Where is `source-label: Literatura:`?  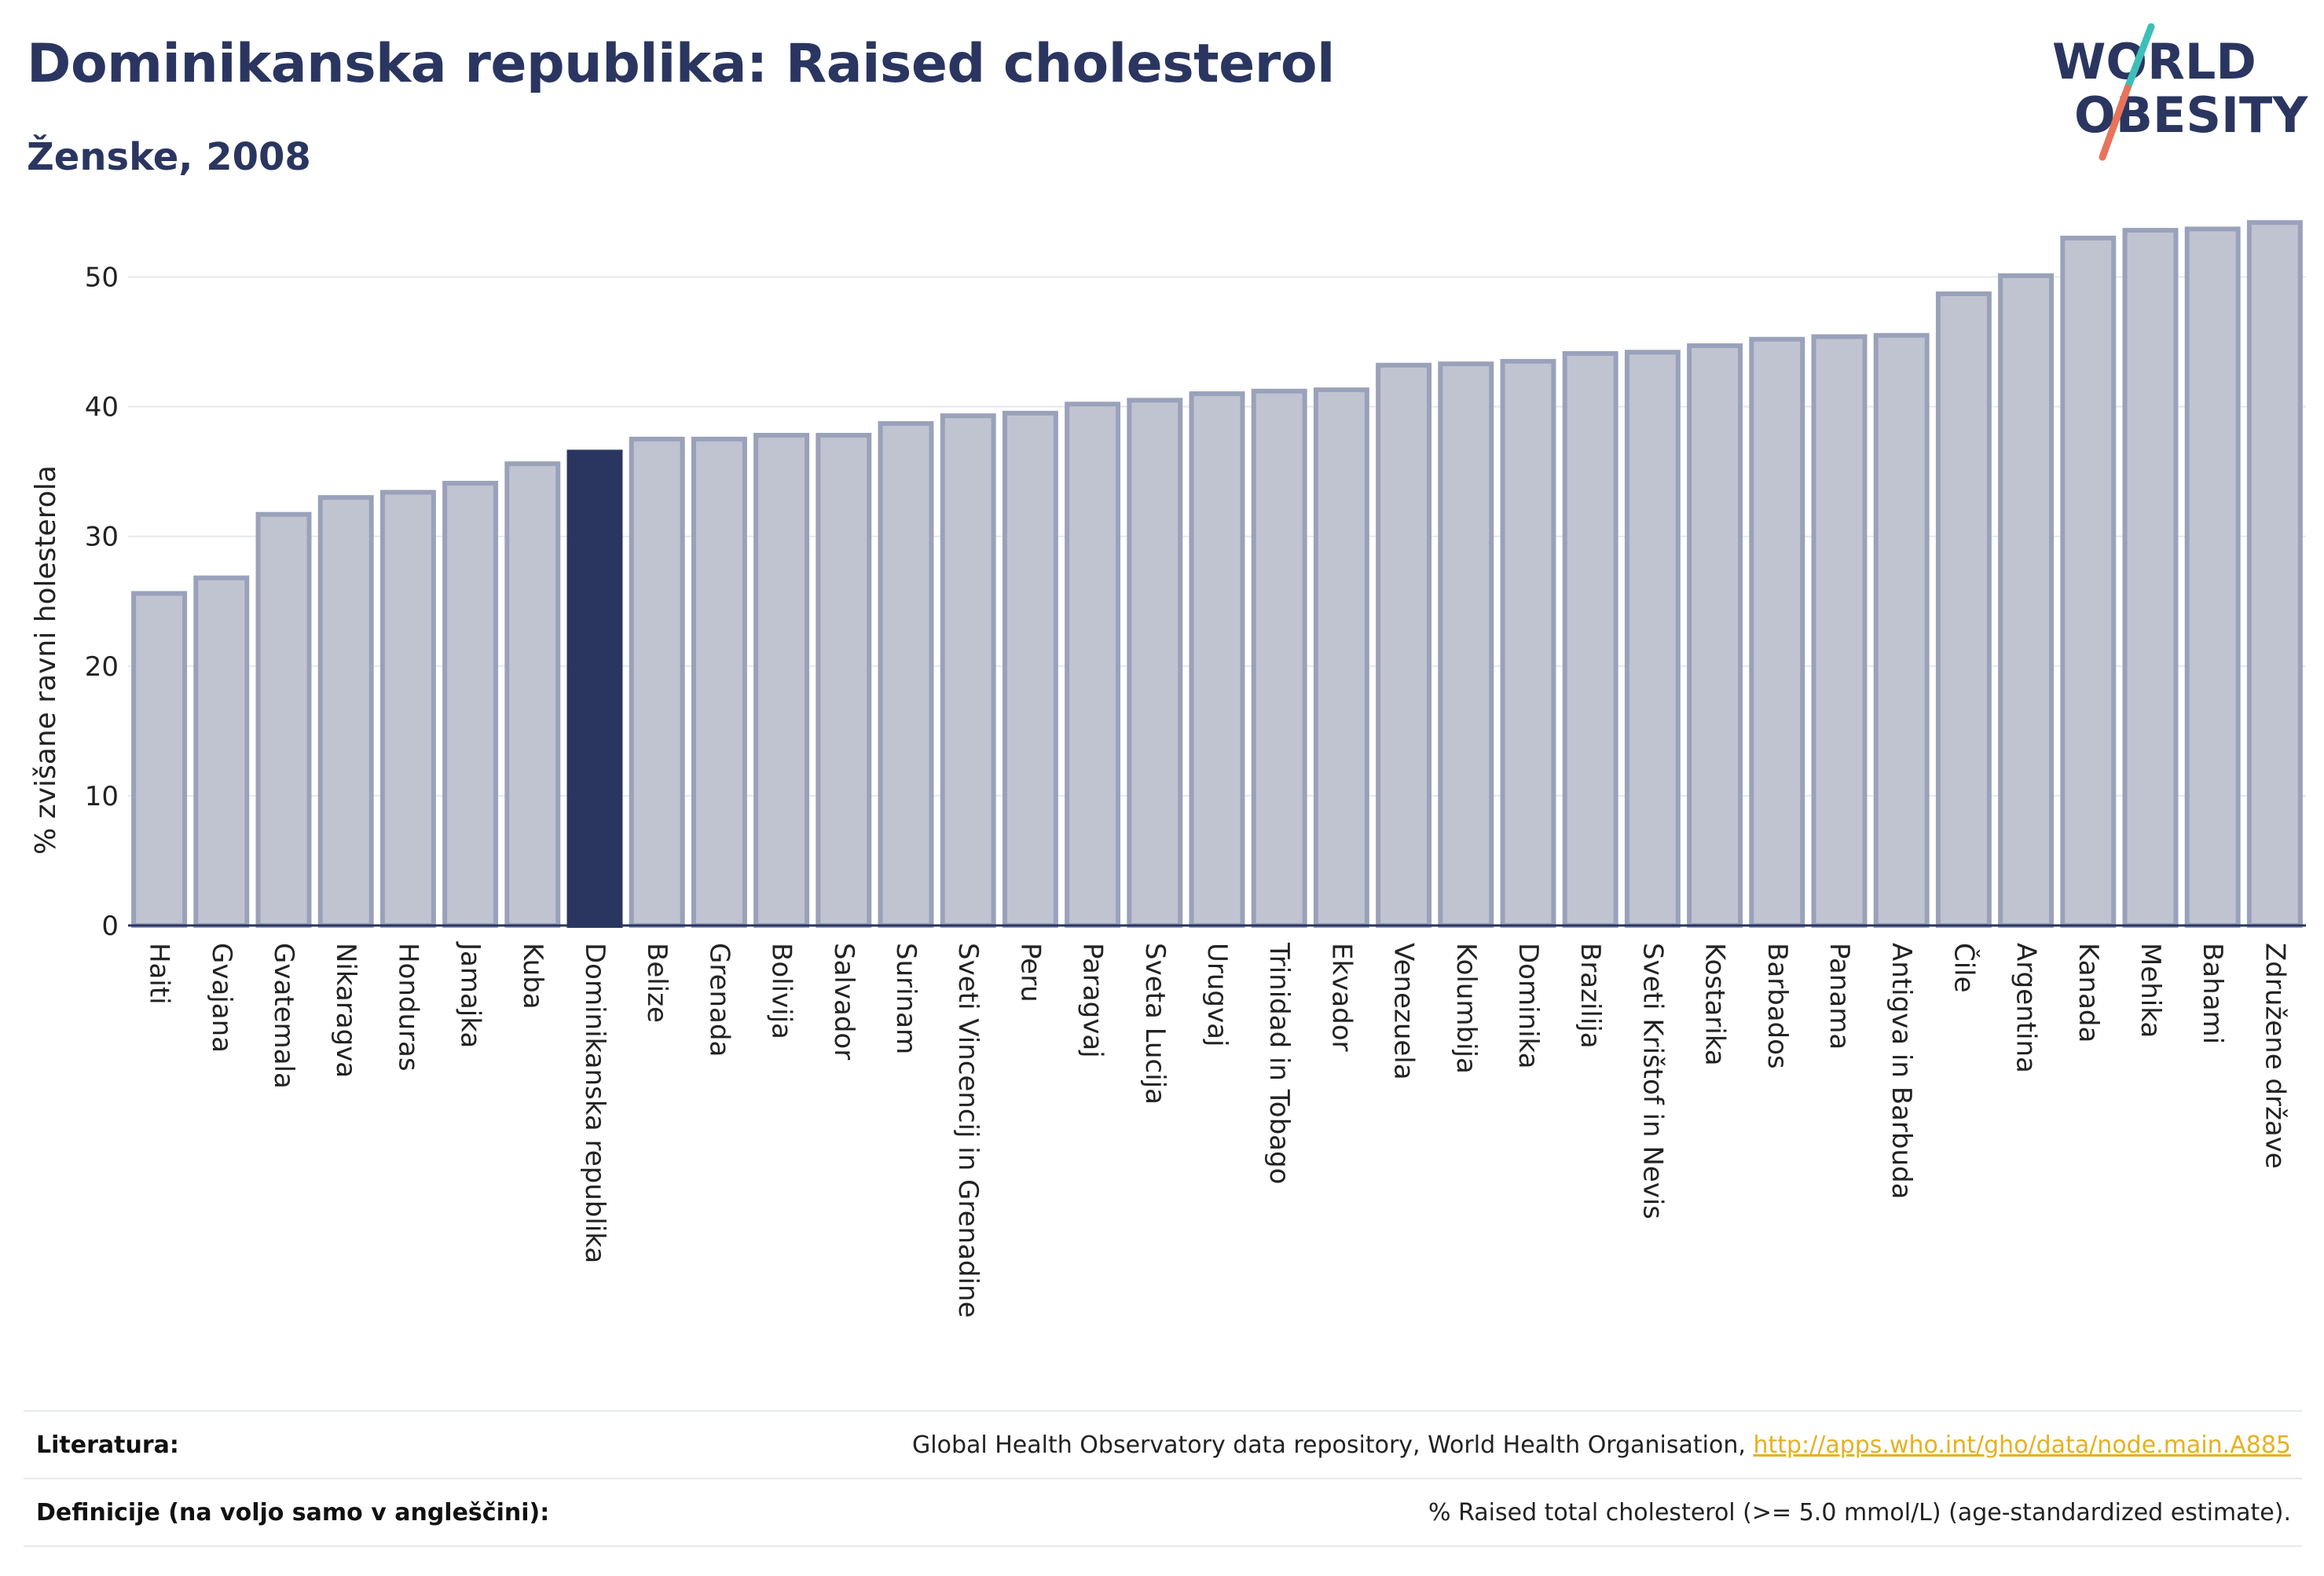
source-label: Literatura: is located at coordinates (107, 1445).